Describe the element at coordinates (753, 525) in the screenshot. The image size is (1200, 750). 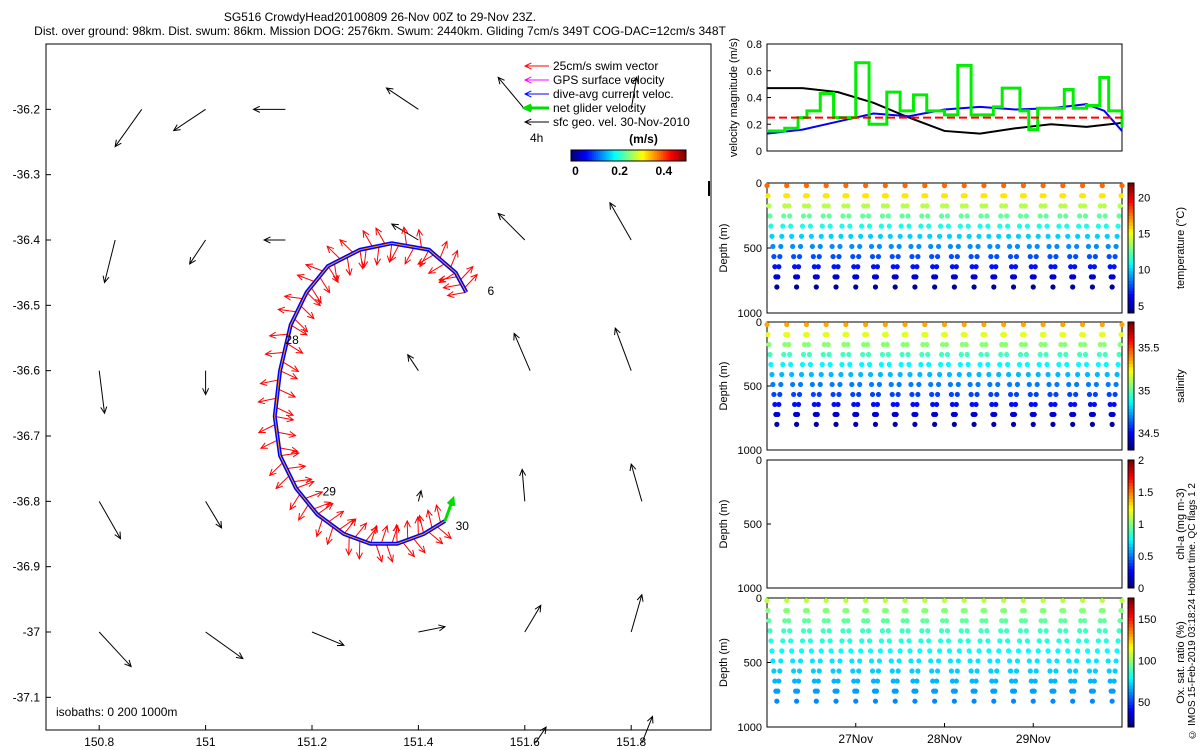
I see `depth-y-tick-label: 500` at that location.